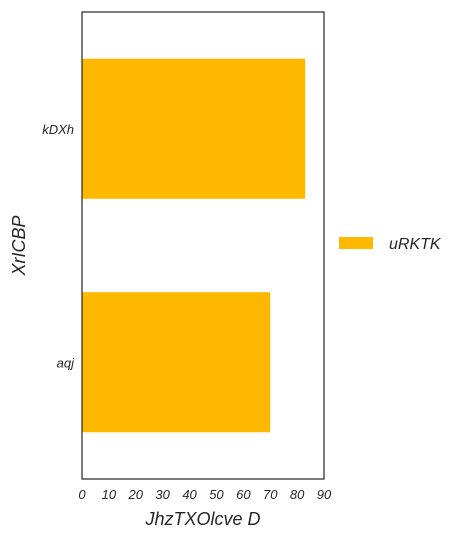  Describe the element at coordinates (243, 494) in the screenshot. I see `x-tick-label: 60` at that location.